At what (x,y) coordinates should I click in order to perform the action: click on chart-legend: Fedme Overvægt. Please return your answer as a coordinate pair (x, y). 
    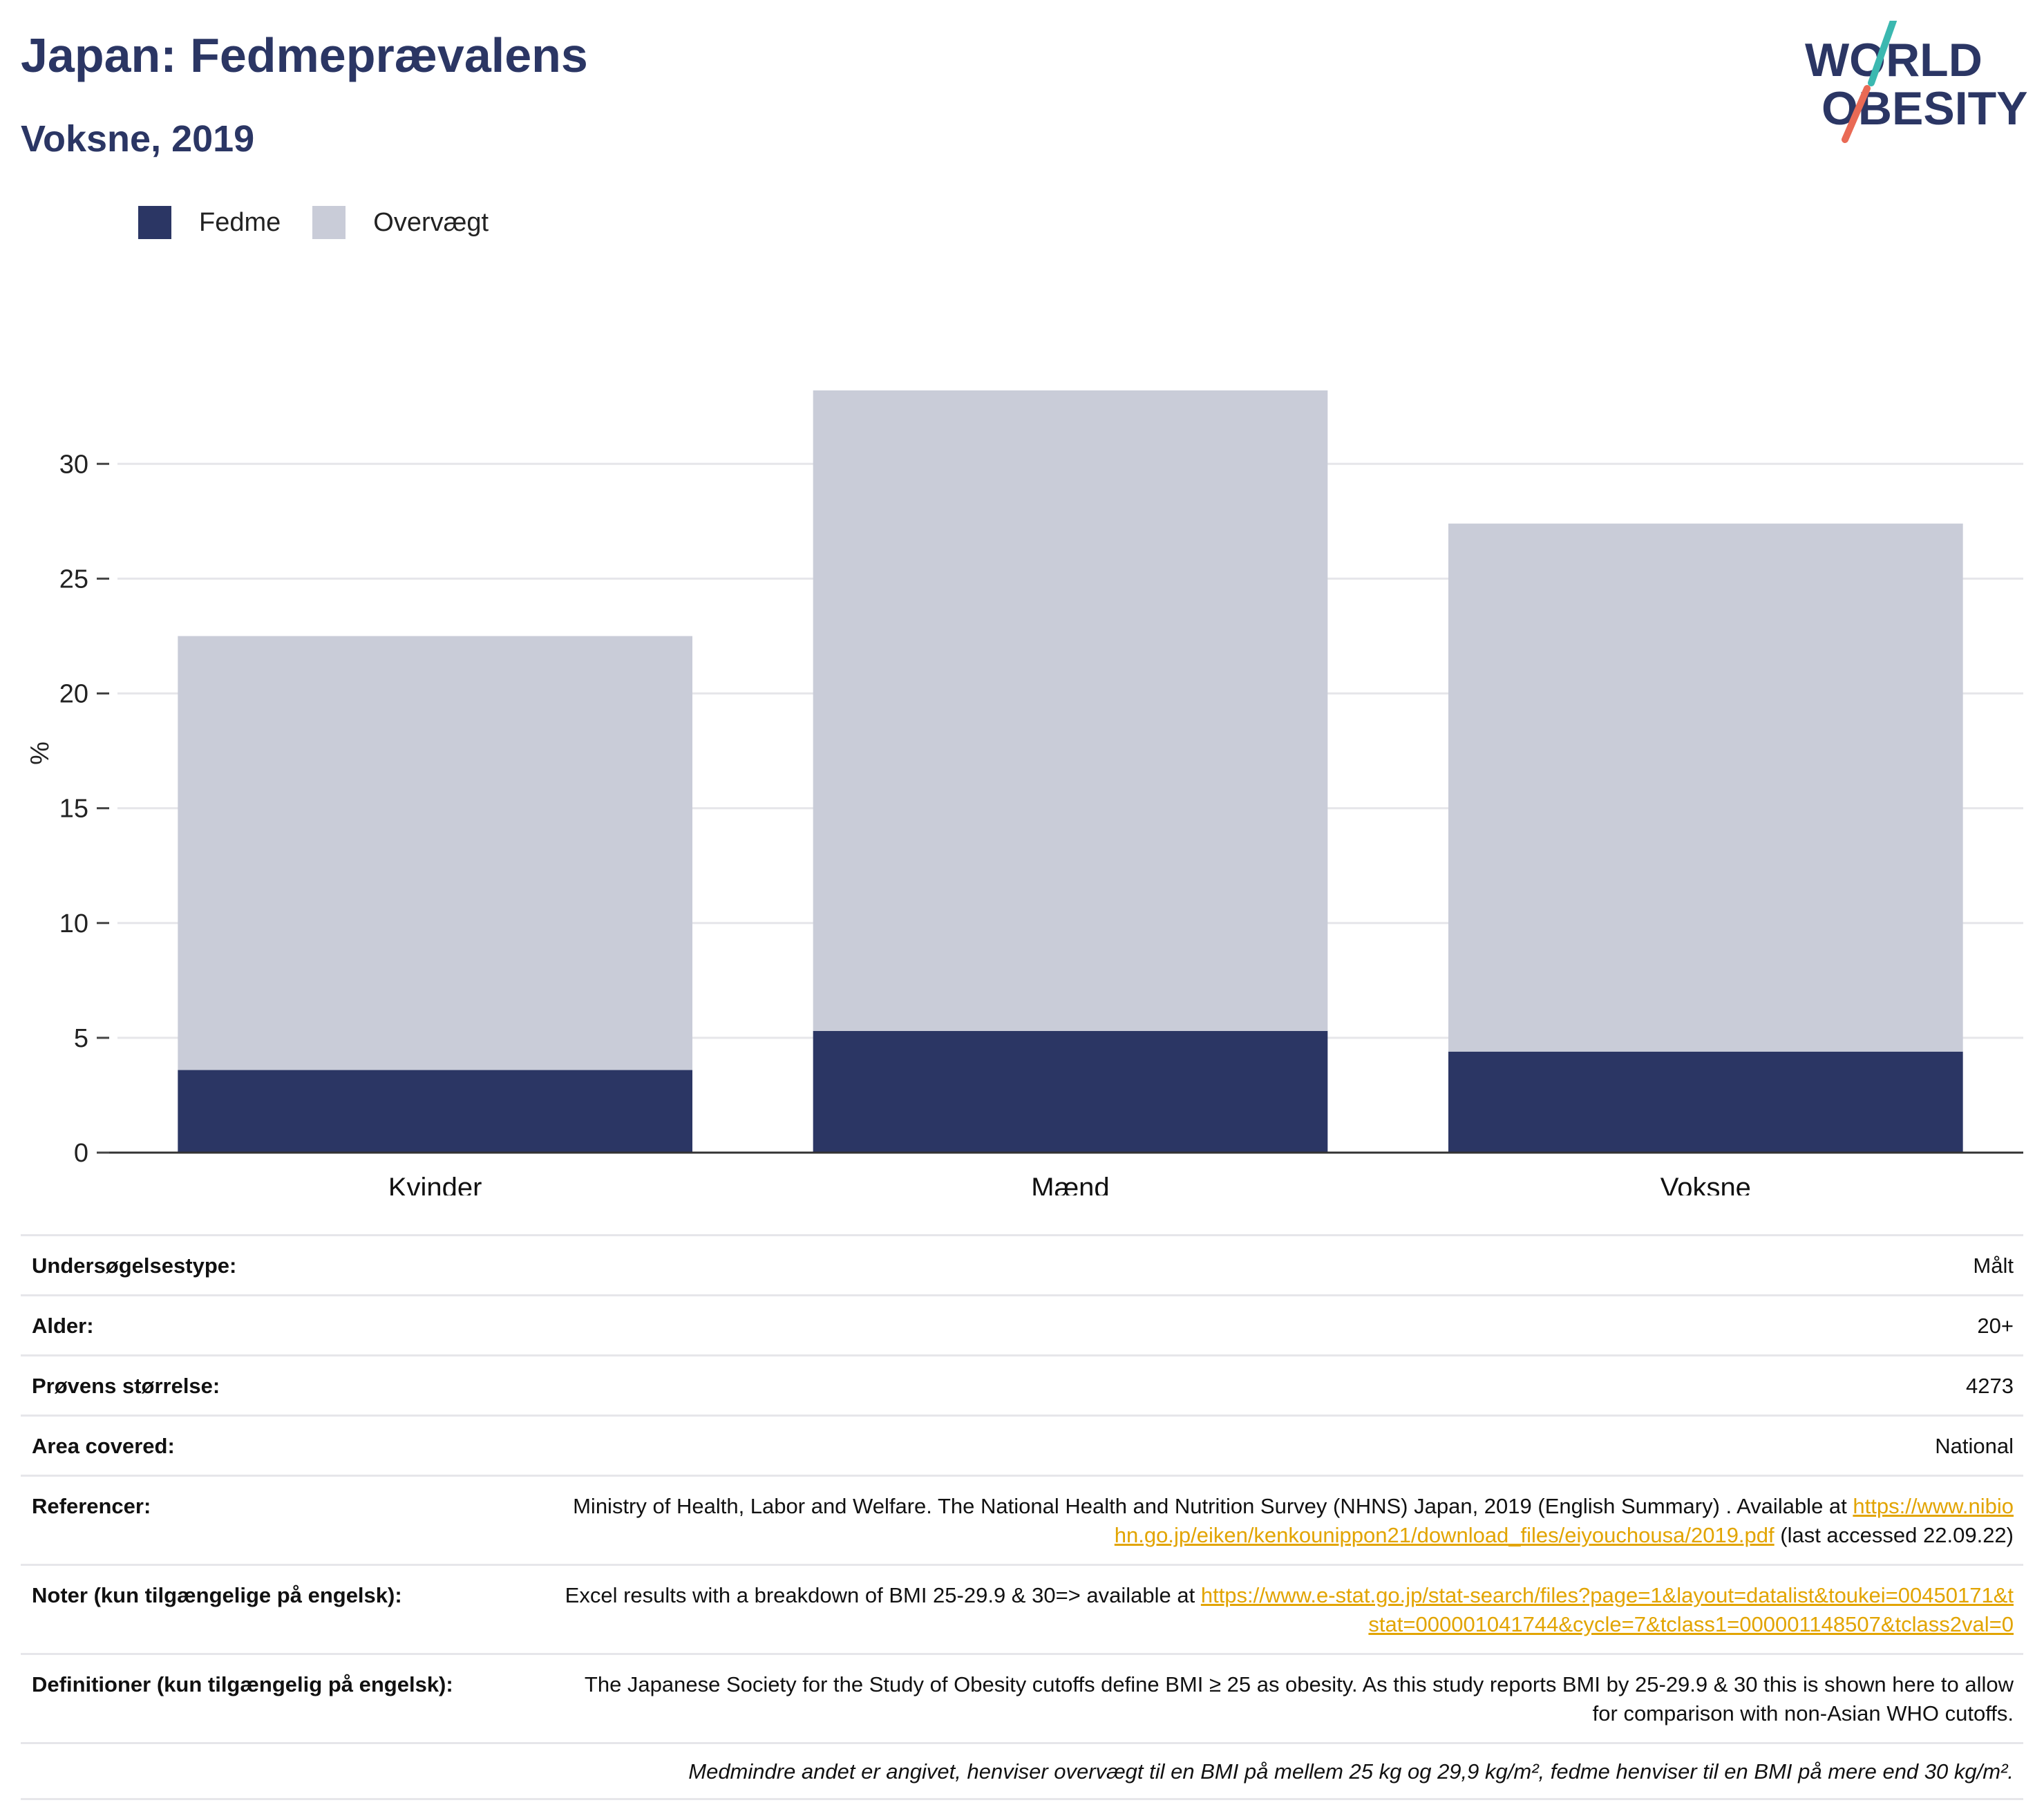
    Looking at the image, I should click on (329, 222).